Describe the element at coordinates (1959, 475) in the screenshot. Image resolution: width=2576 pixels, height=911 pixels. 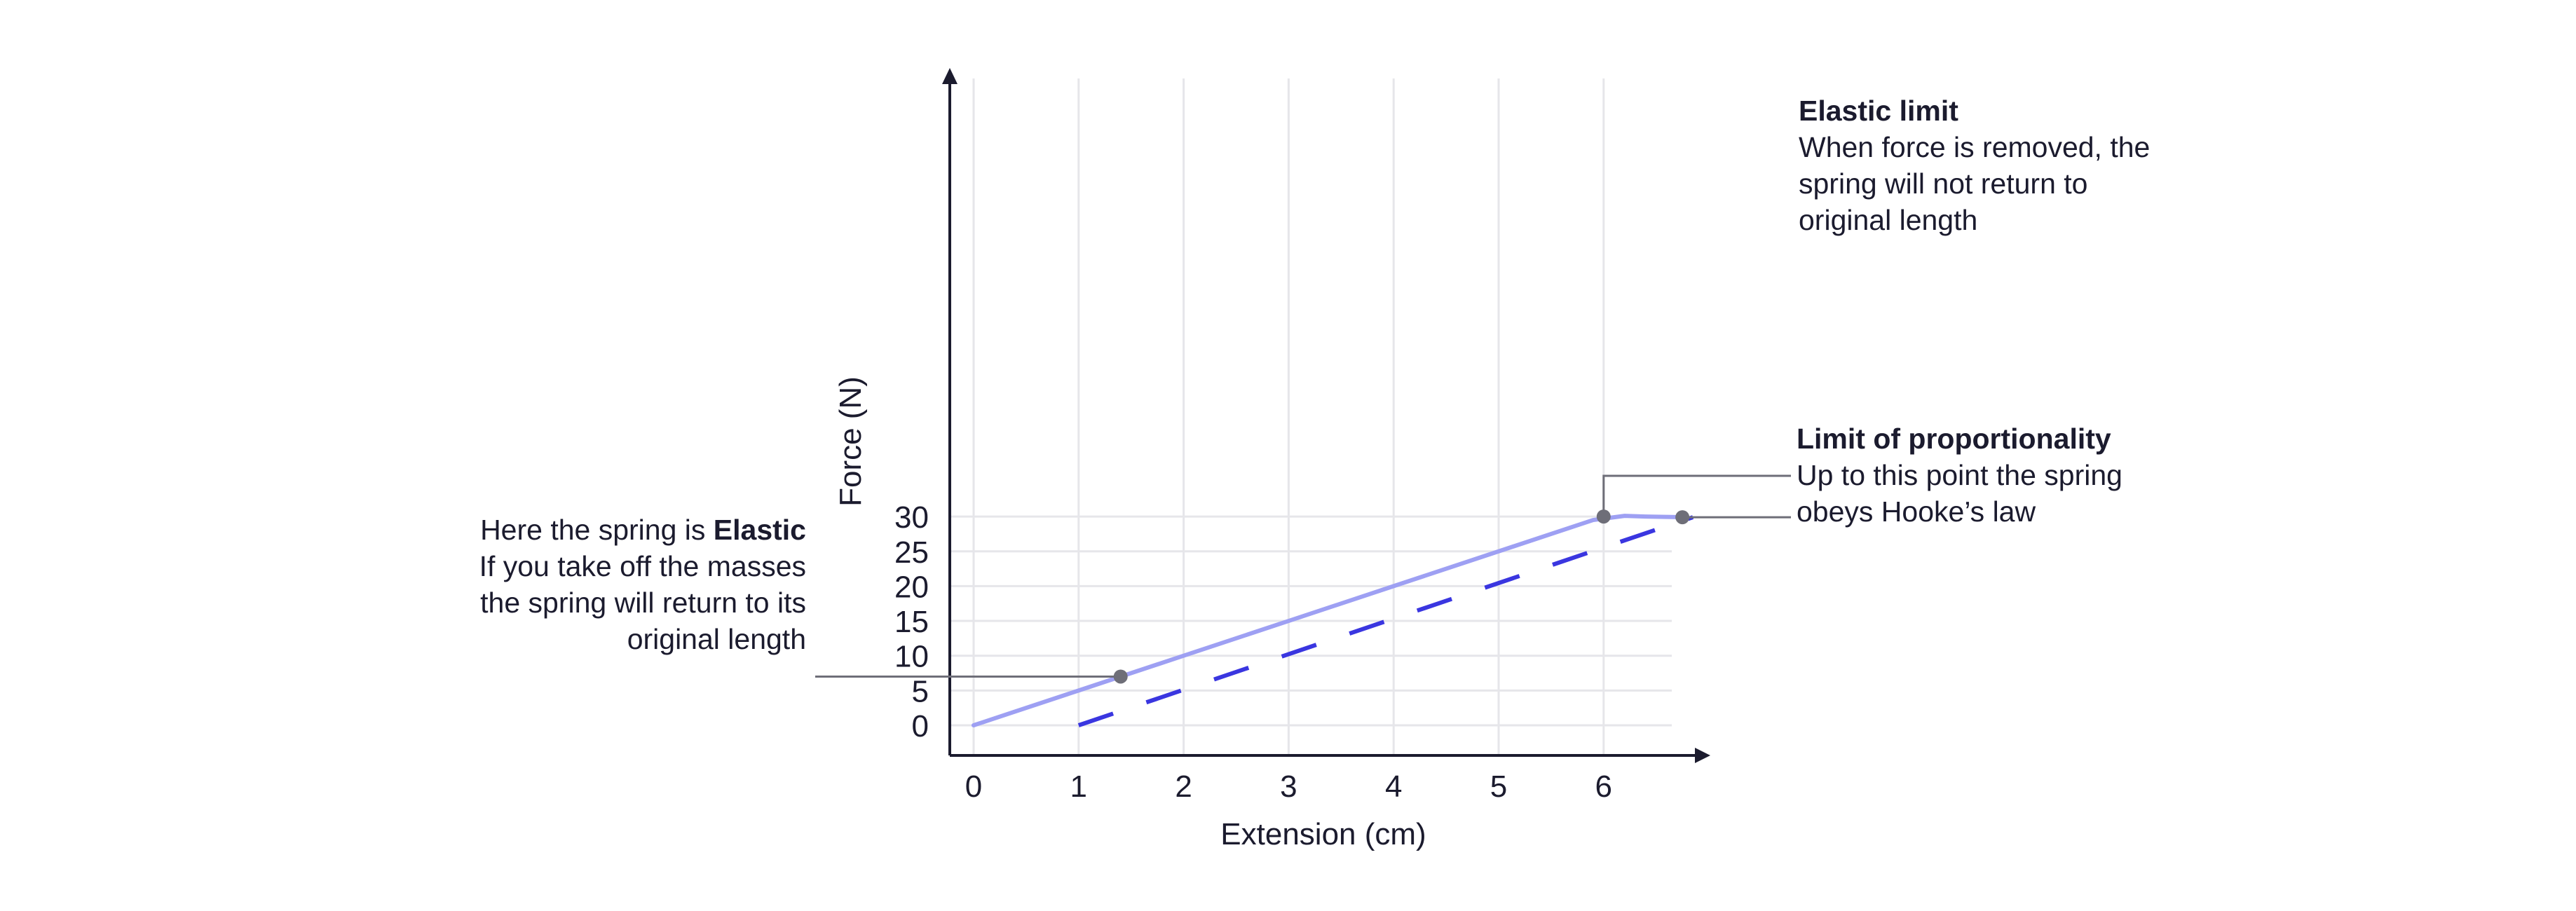
I see `annotation-proportionality-line: Up to this point the spring` at that location.